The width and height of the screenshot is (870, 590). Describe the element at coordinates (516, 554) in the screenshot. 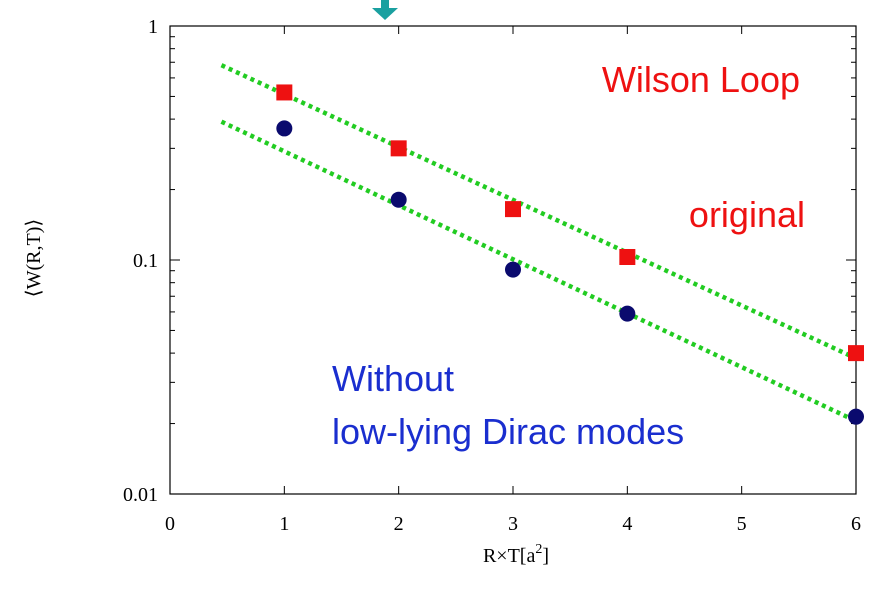

I see `x-axis-label: R×T[a2]` at that location.